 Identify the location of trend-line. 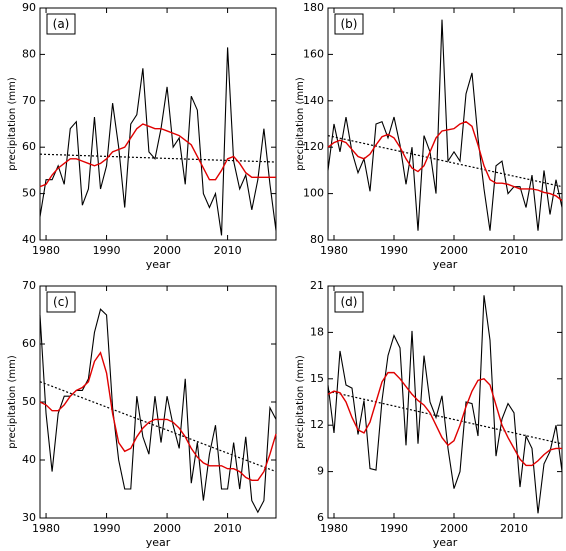
(158, 427).